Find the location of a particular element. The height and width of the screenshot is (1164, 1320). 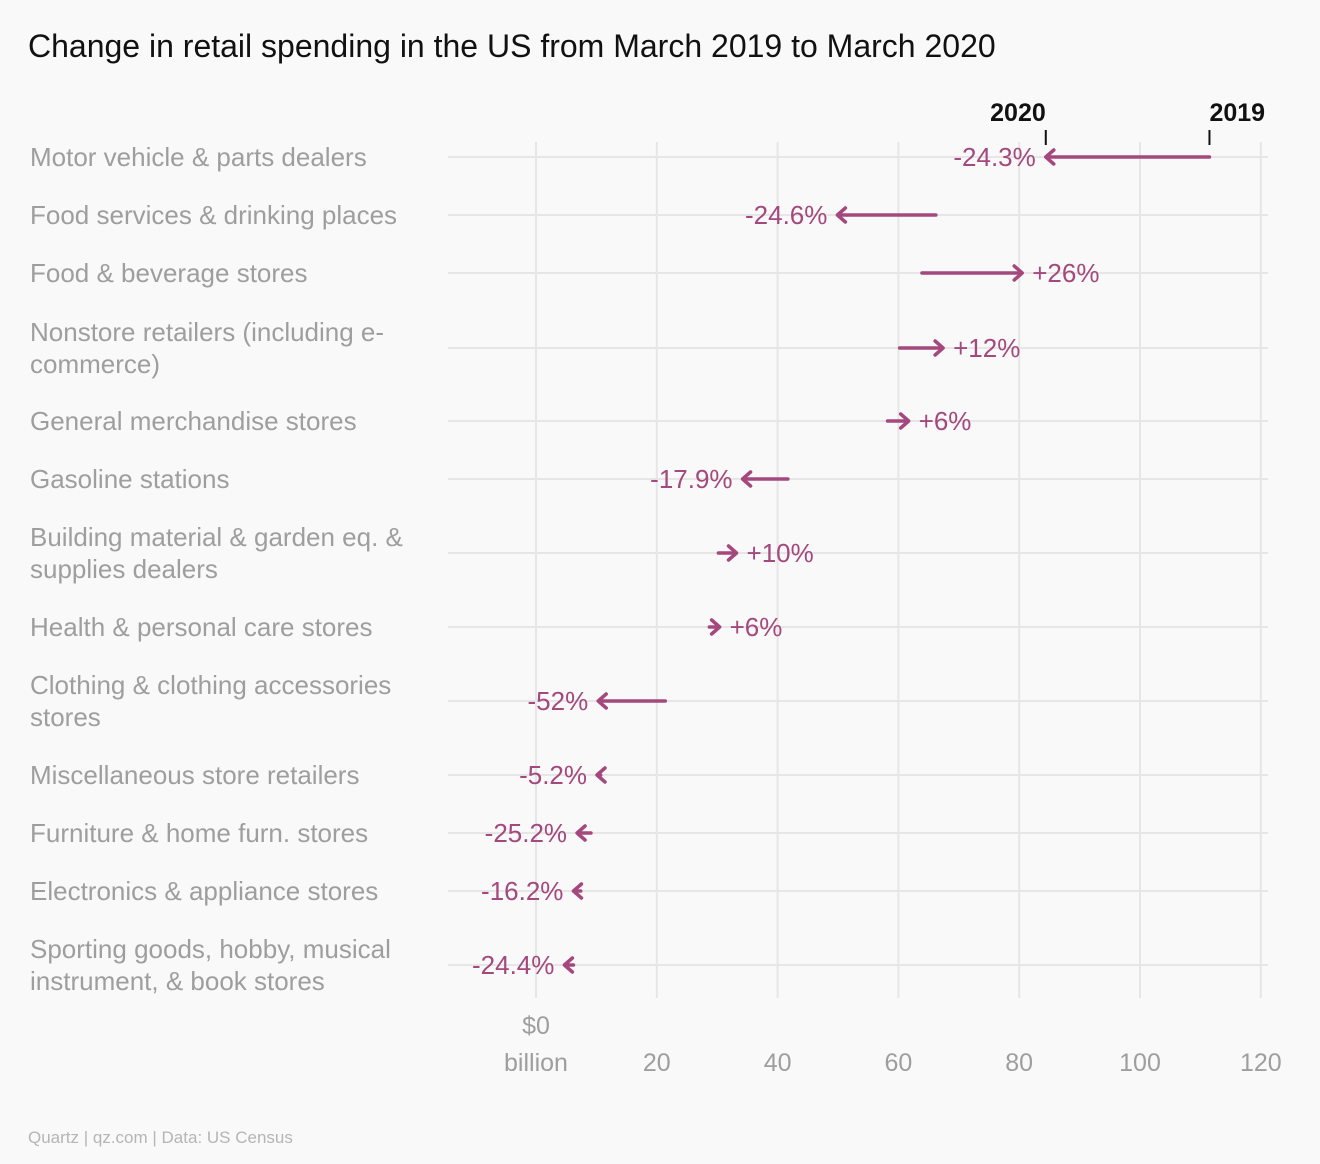

x-tick-label-6: 120 is located at coordinates (1261, 1063).